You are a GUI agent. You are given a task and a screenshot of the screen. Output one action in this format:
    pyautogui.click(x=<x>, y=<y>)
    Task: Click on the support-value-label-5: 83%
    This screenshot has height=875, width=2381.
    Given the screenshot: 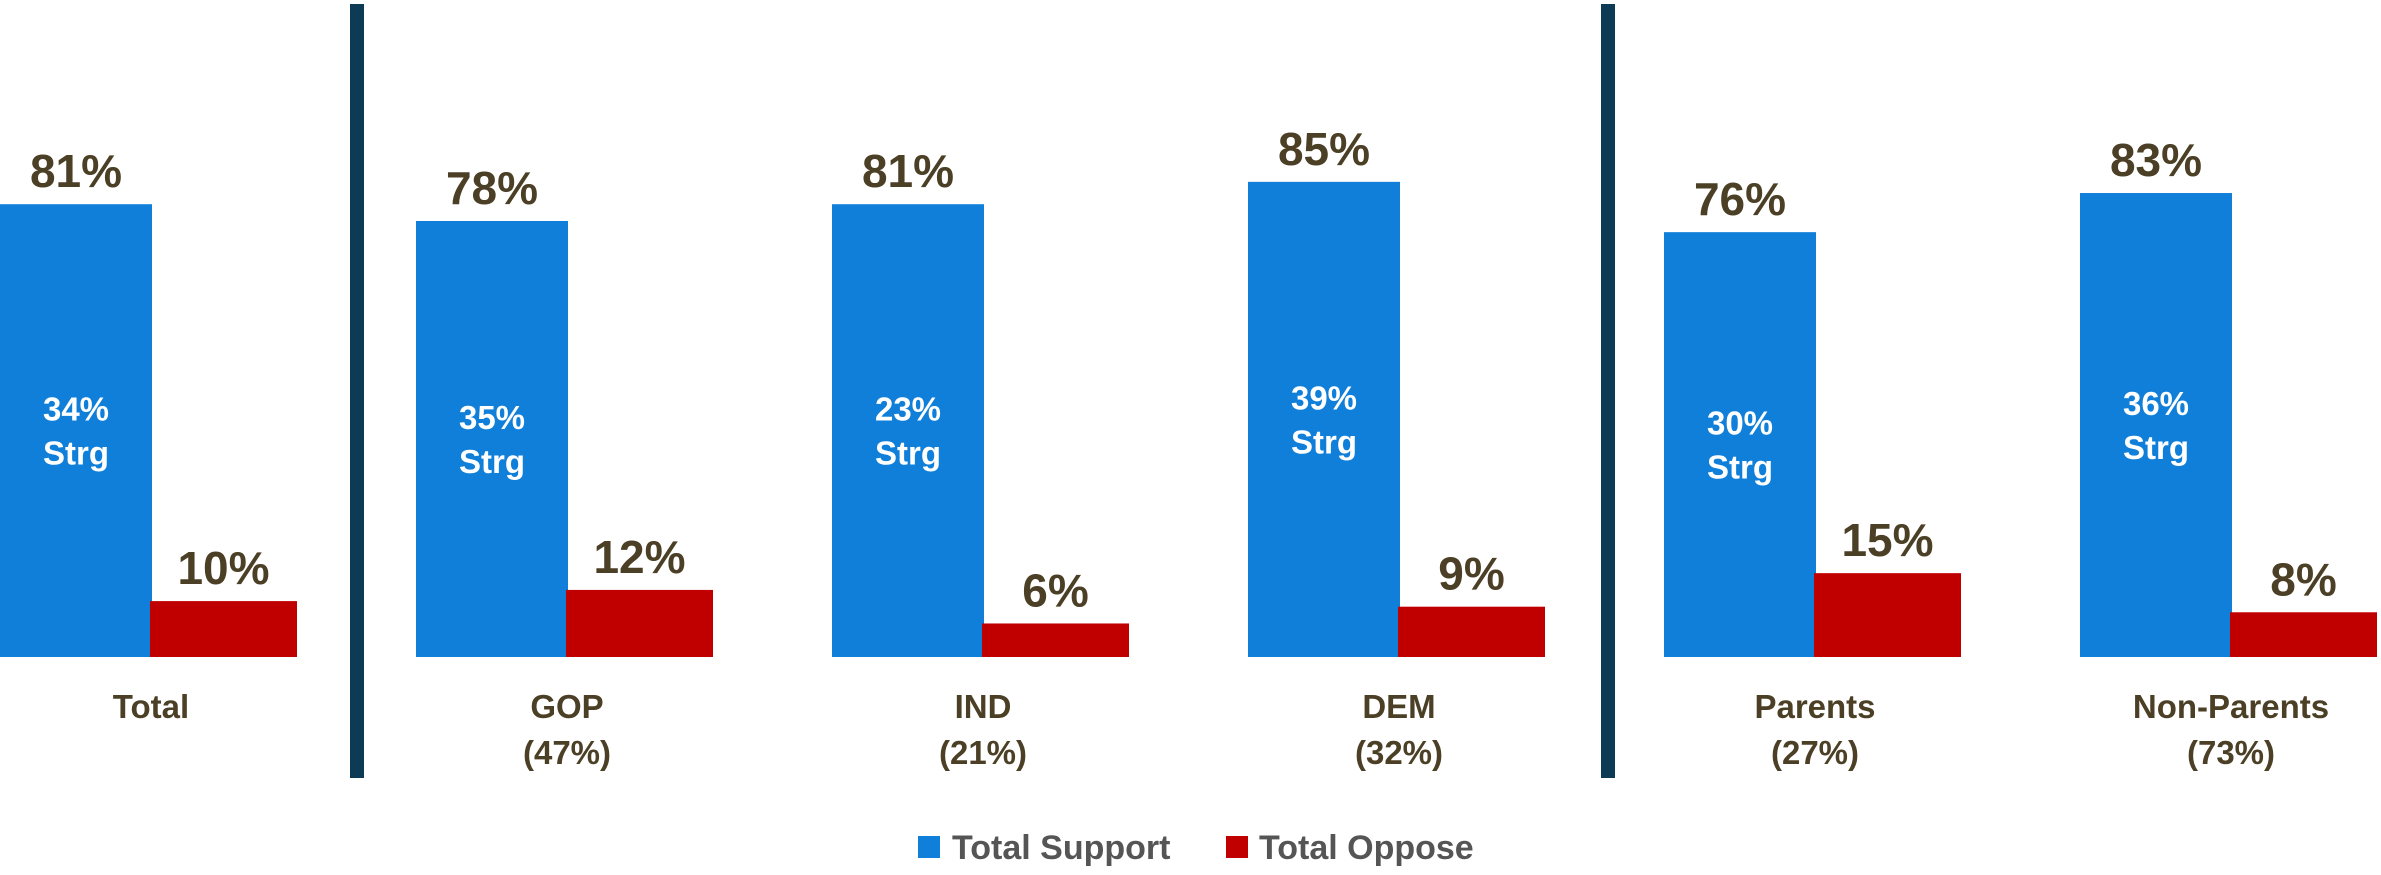 What is the action you would take?
    pyautogui.click(x=2156, y=160)
    